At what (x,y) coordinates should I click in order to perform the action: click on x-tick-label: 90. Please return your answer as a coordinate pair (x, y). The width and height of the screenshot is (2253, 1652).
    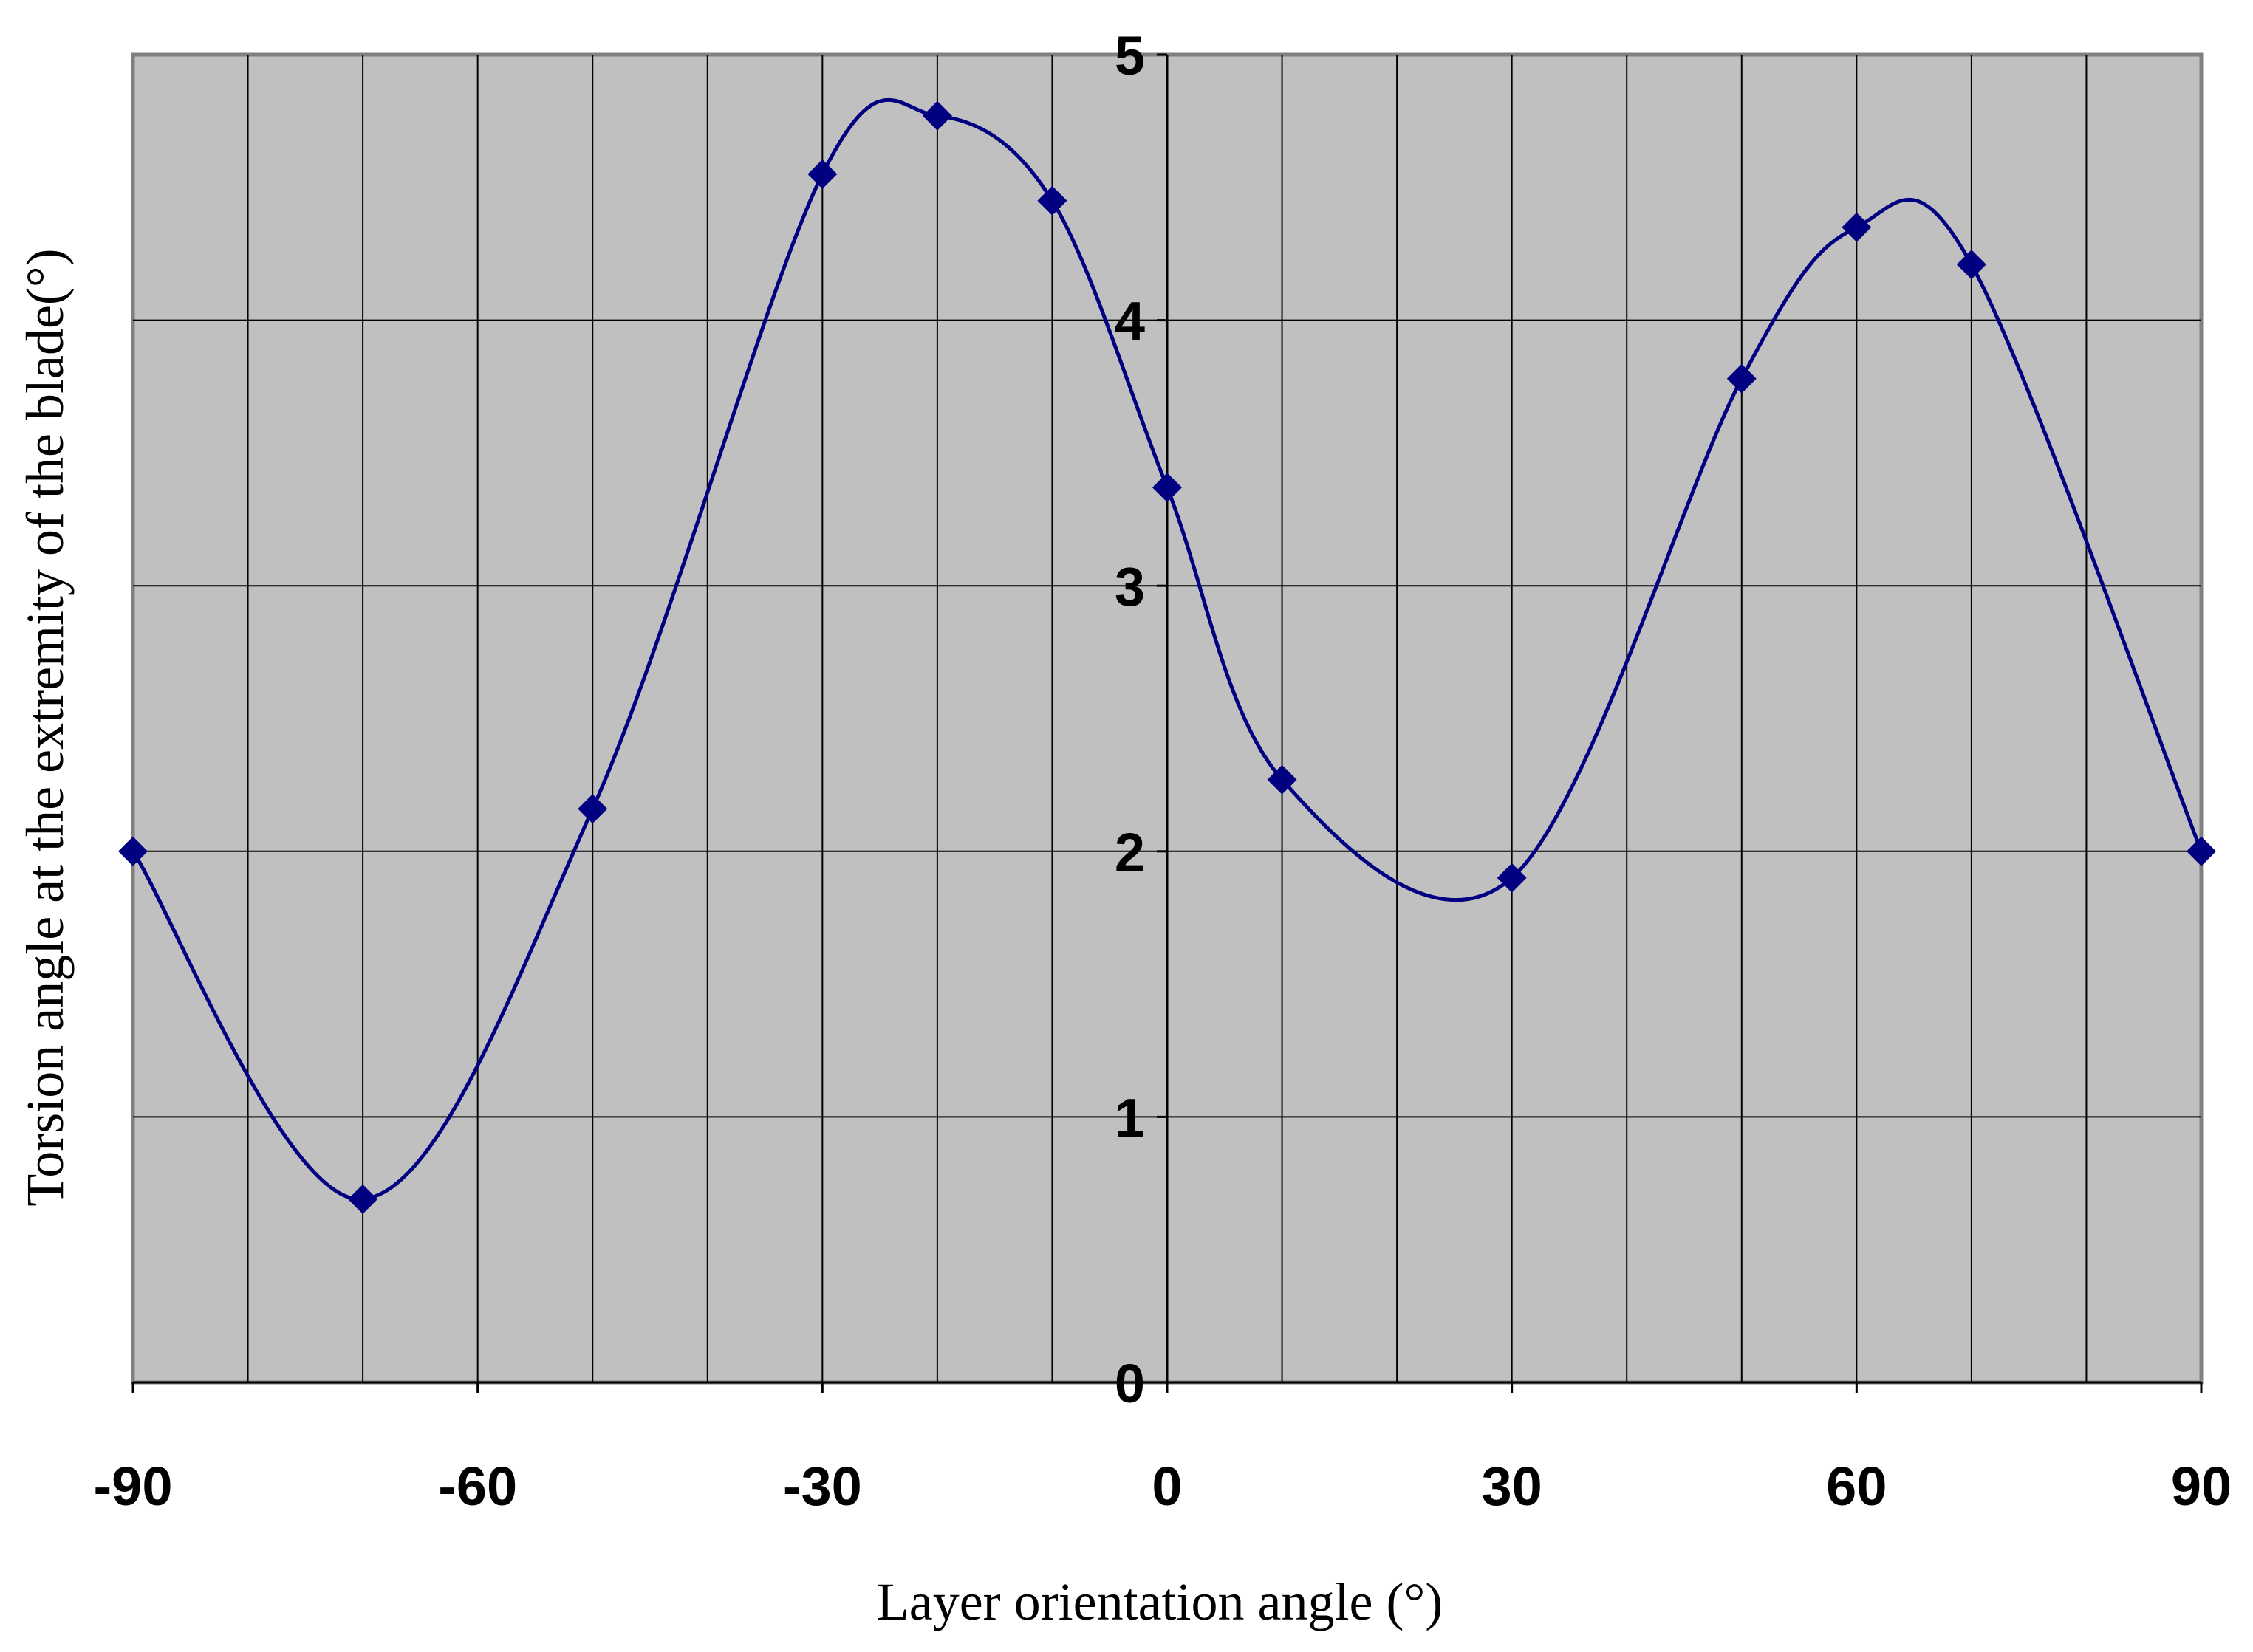
    Looking at the image, I should click on (2201, 1486).